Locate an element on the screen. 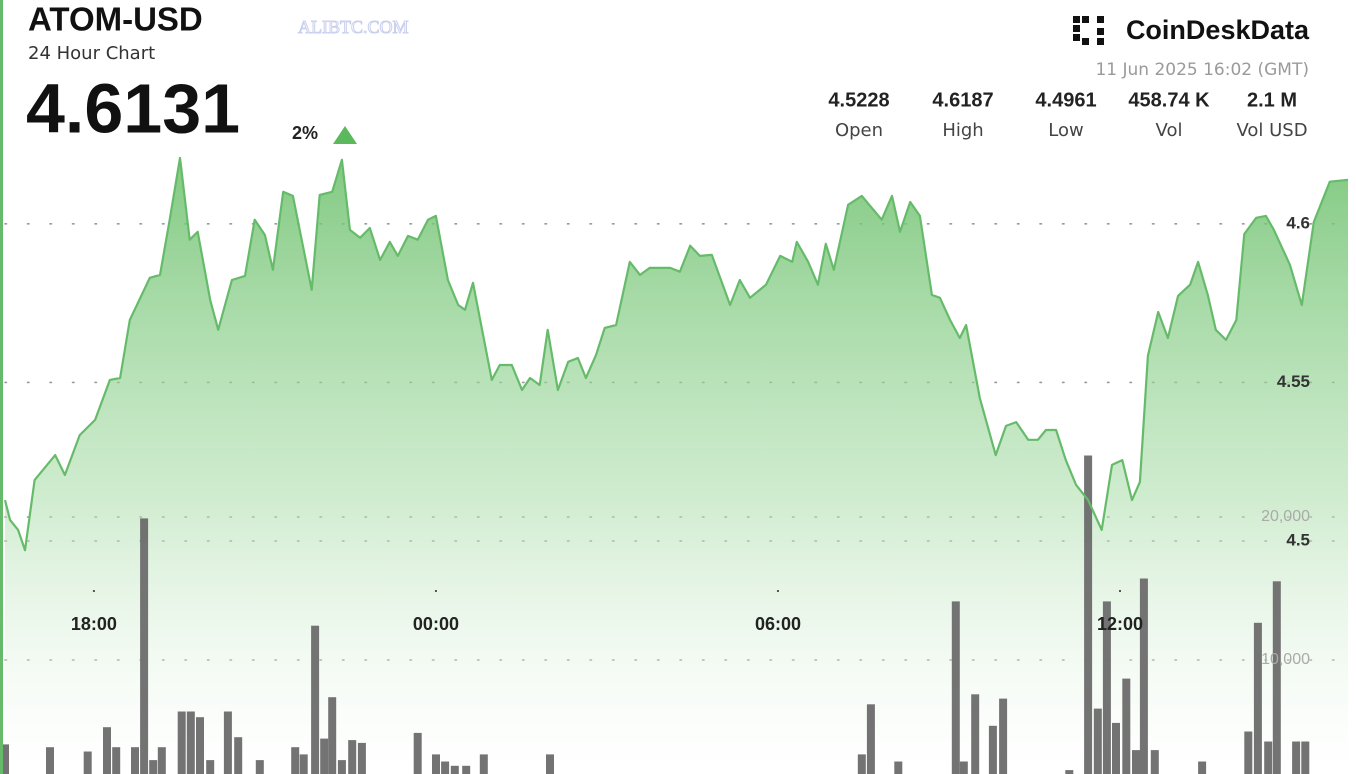 Image resolution: width=1356 pixels, height=774 pixels. stat-value: 4.4961 is located at coordinates (1065, 100).